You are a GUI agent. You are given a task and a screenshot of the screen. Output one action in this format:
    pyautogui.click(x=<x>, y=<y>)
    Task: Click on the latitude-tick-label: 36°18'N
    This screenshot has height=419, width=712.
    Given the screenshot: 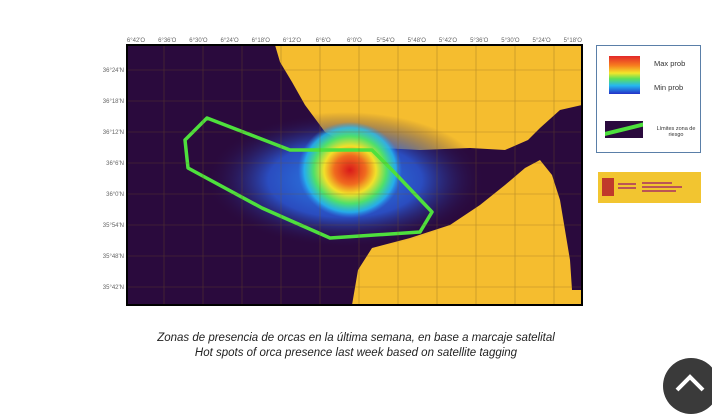 What is the action you would take?
    pyautogui.click(x=113, y=102)
    